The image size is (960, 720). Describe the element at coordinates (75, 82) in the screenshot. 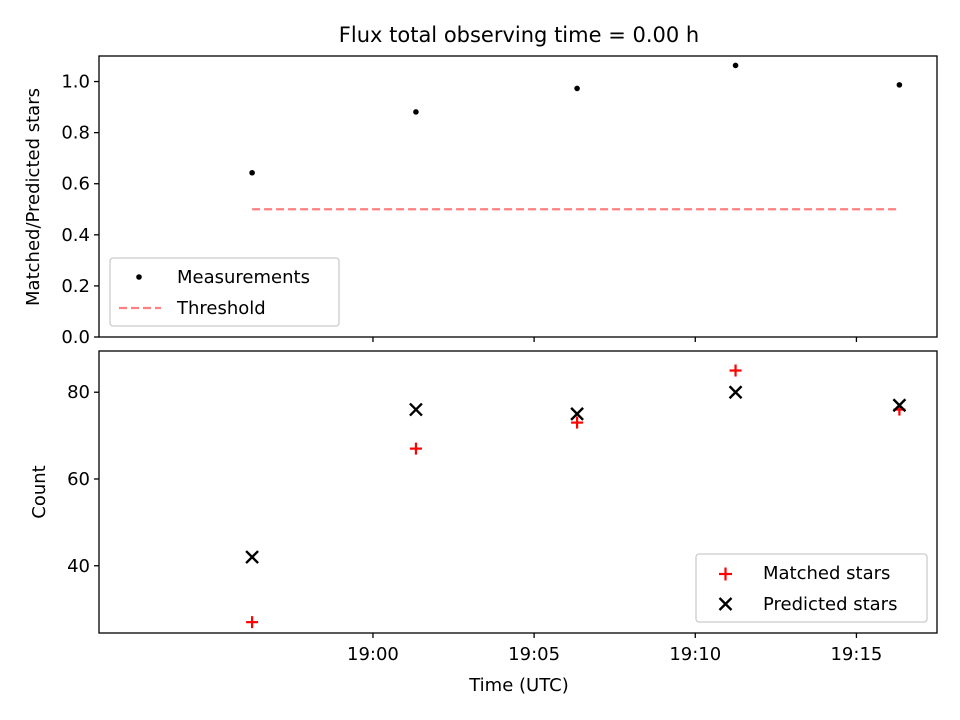

I see `top-y-tick-label: 1.0` at that location.